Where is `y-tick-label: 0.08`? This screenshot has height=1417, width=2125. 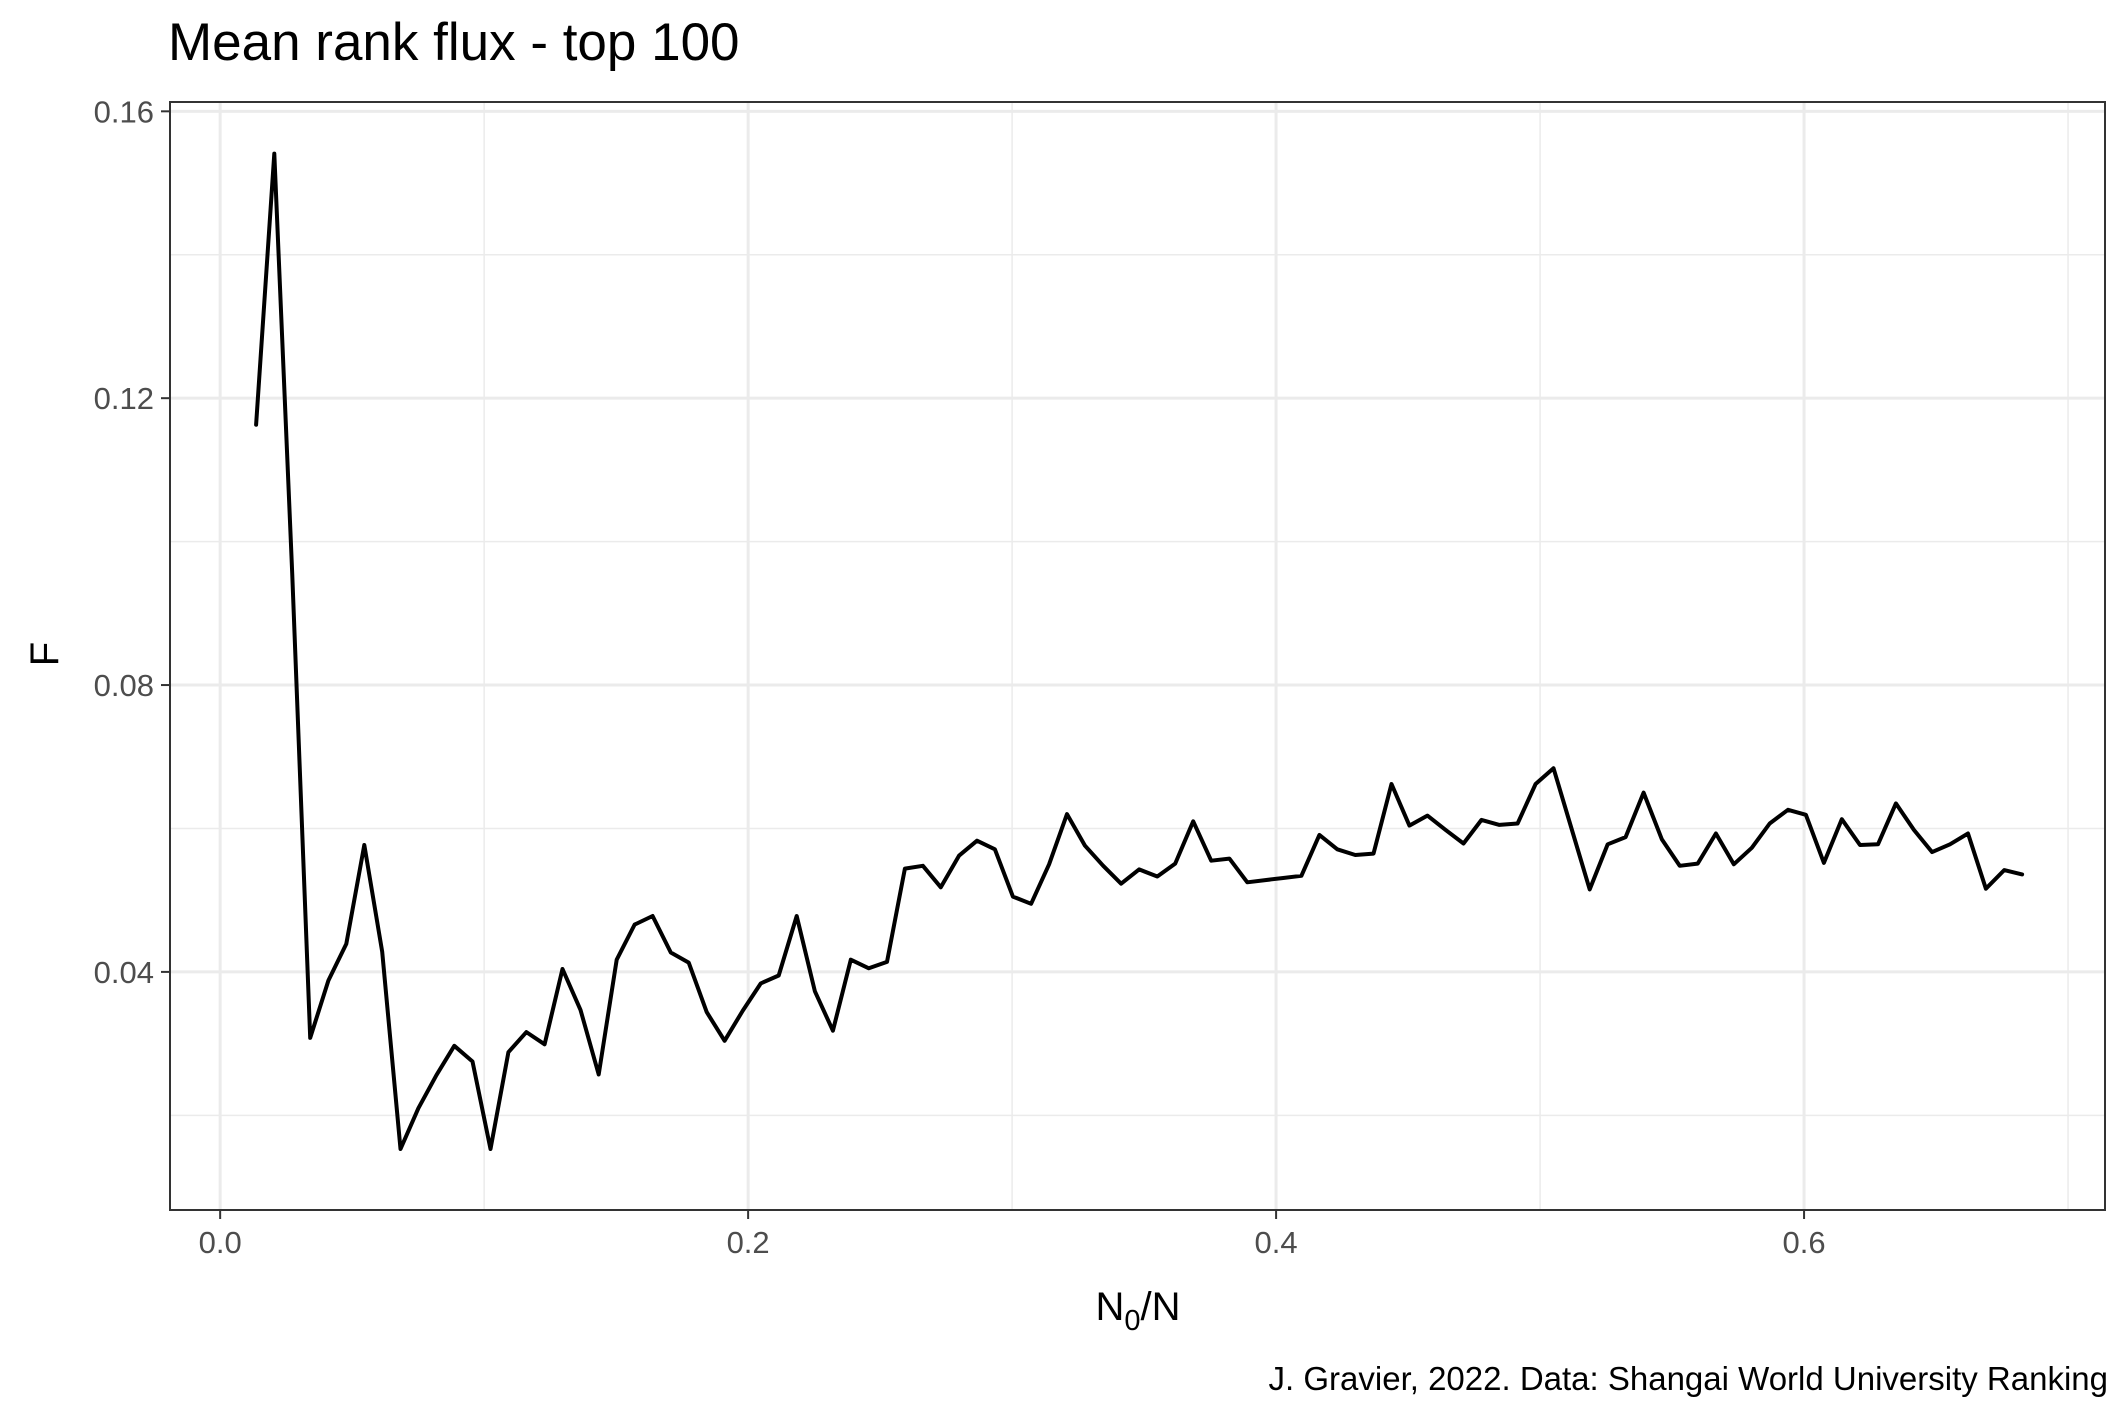
y-tick-label: 0.08 is located at coordinates (124, 685).